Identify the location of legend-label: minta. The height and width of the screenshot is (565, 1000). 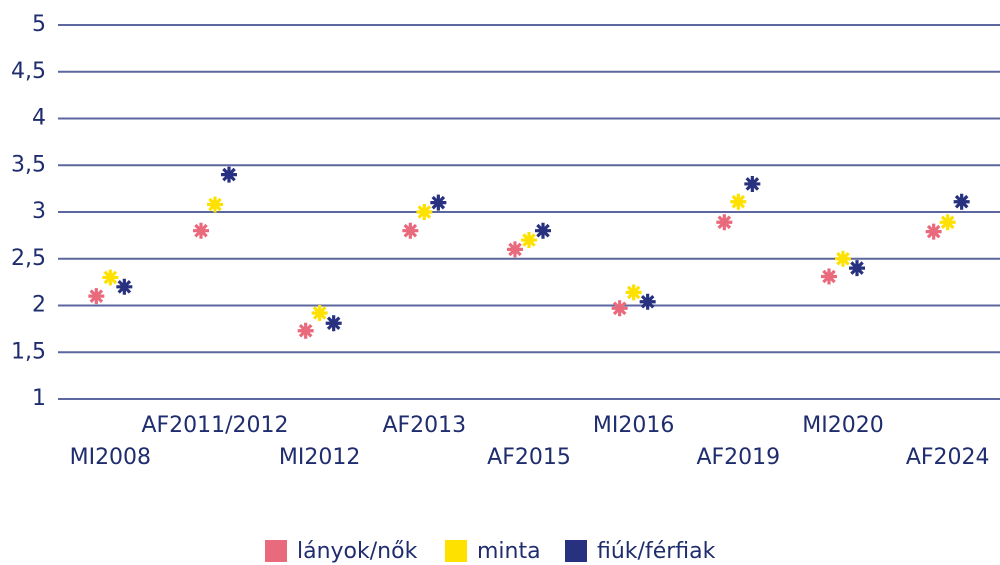
(509, 551).